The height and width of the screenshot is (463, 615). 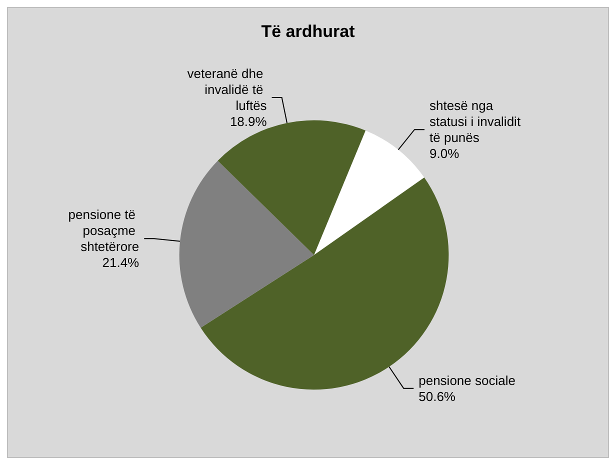 What do you see at coordinates (249, 122) in the screenshot?
I see `data-label: 18.9%` at bounding box center [249, 122].